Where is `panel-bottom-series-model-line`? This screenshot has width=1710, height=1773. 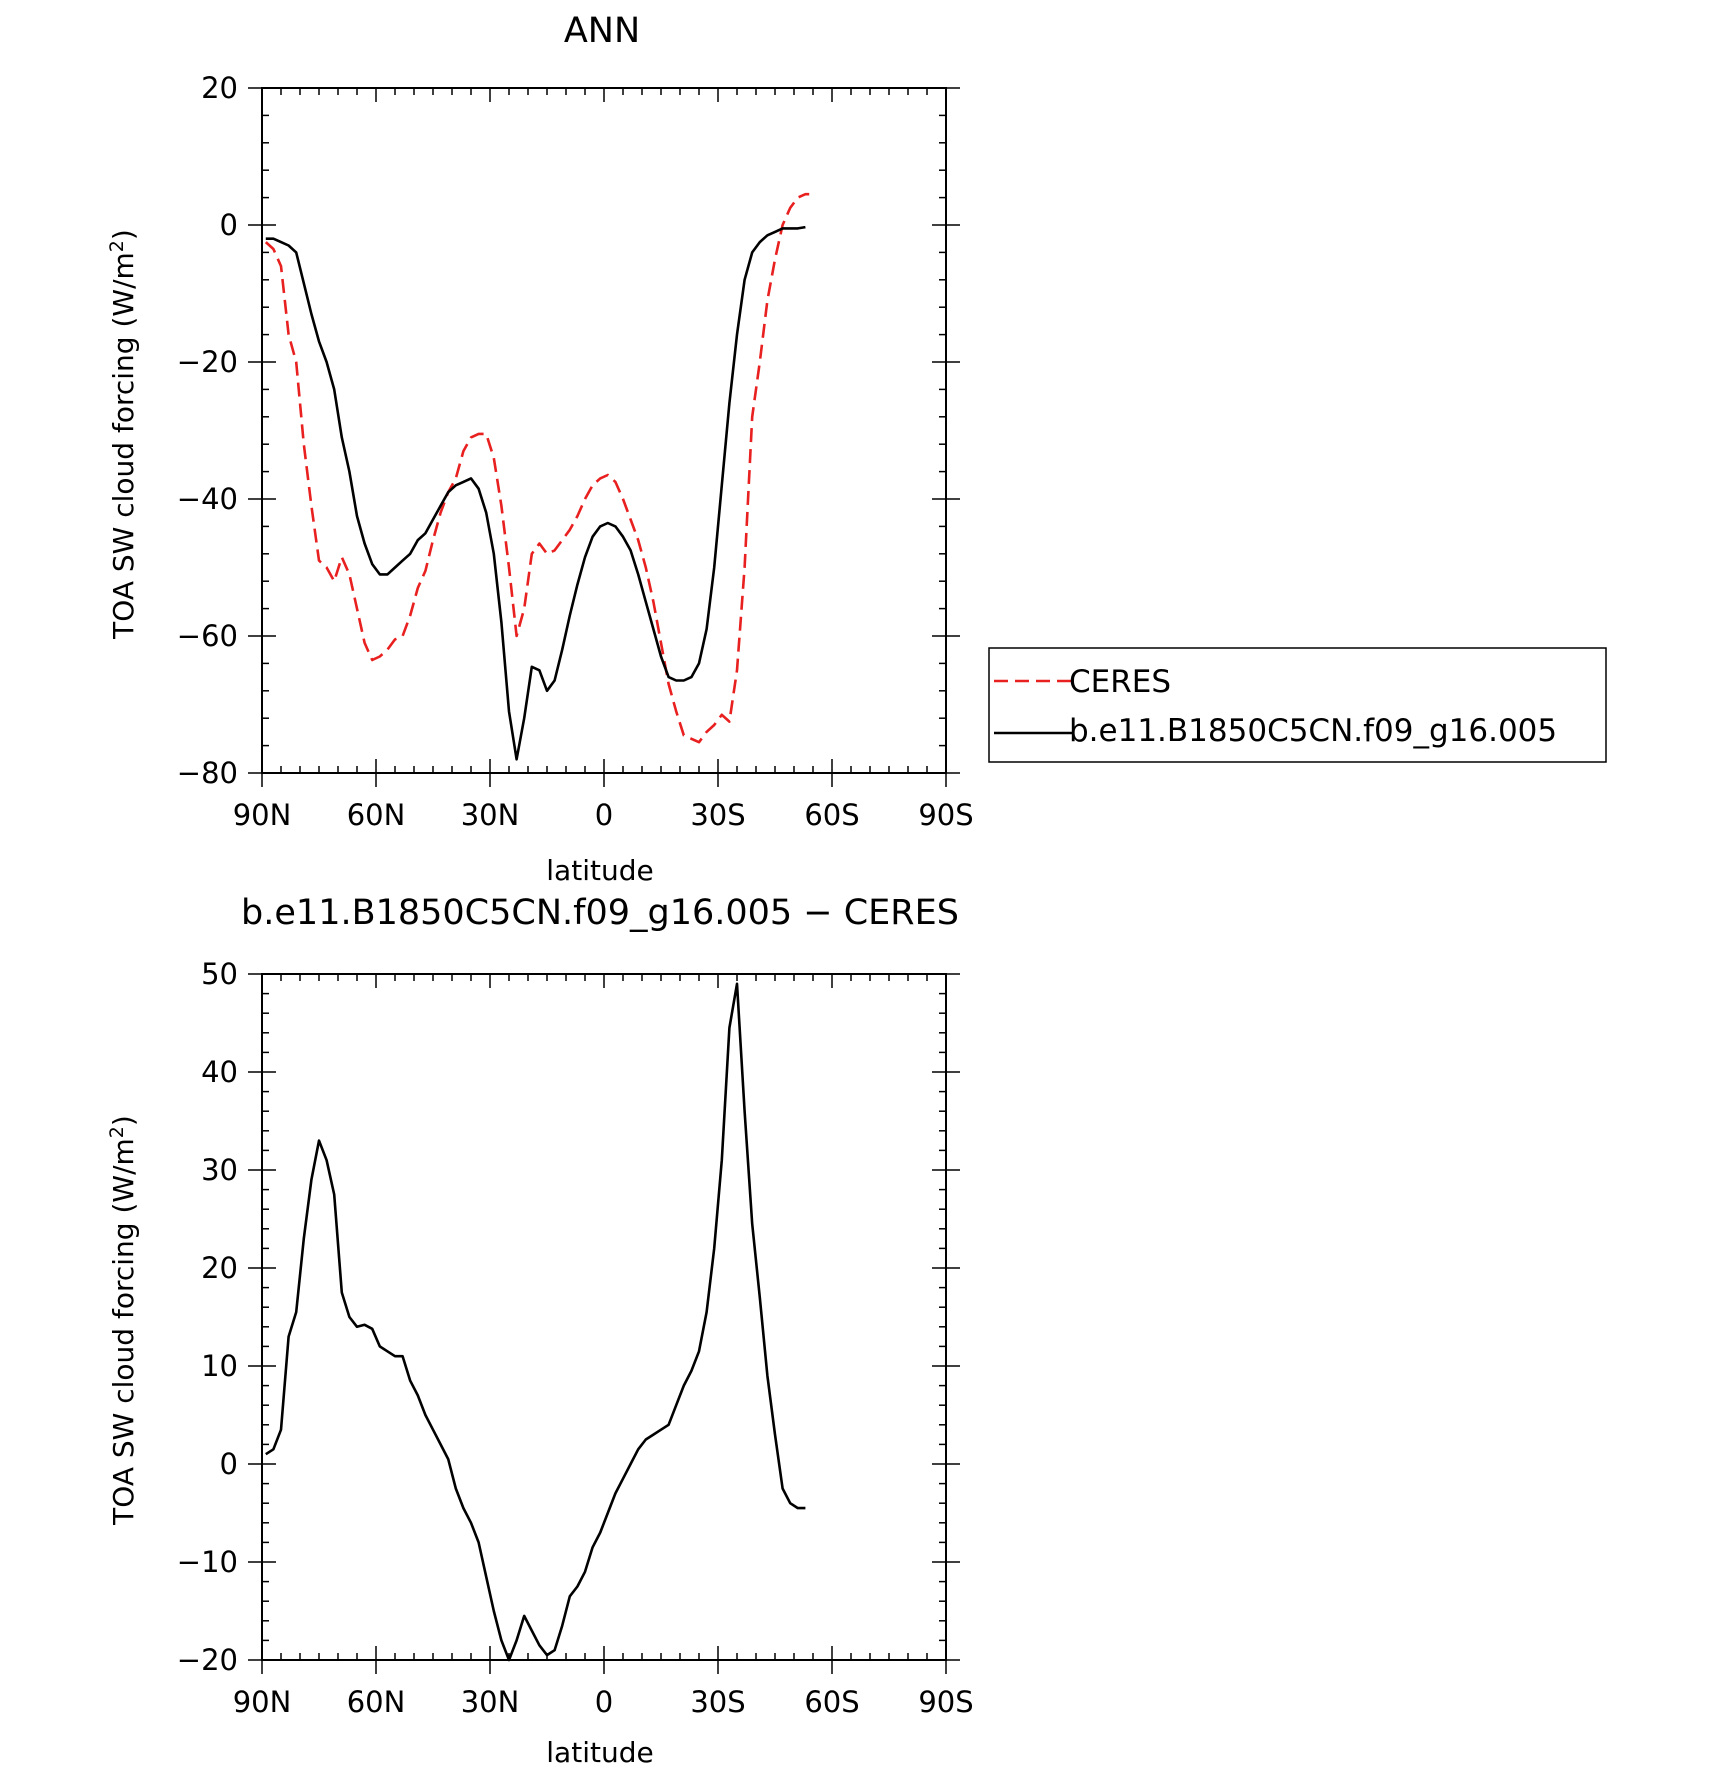
panel-bottom-series-model-line is located at coordinates (535, 1322).